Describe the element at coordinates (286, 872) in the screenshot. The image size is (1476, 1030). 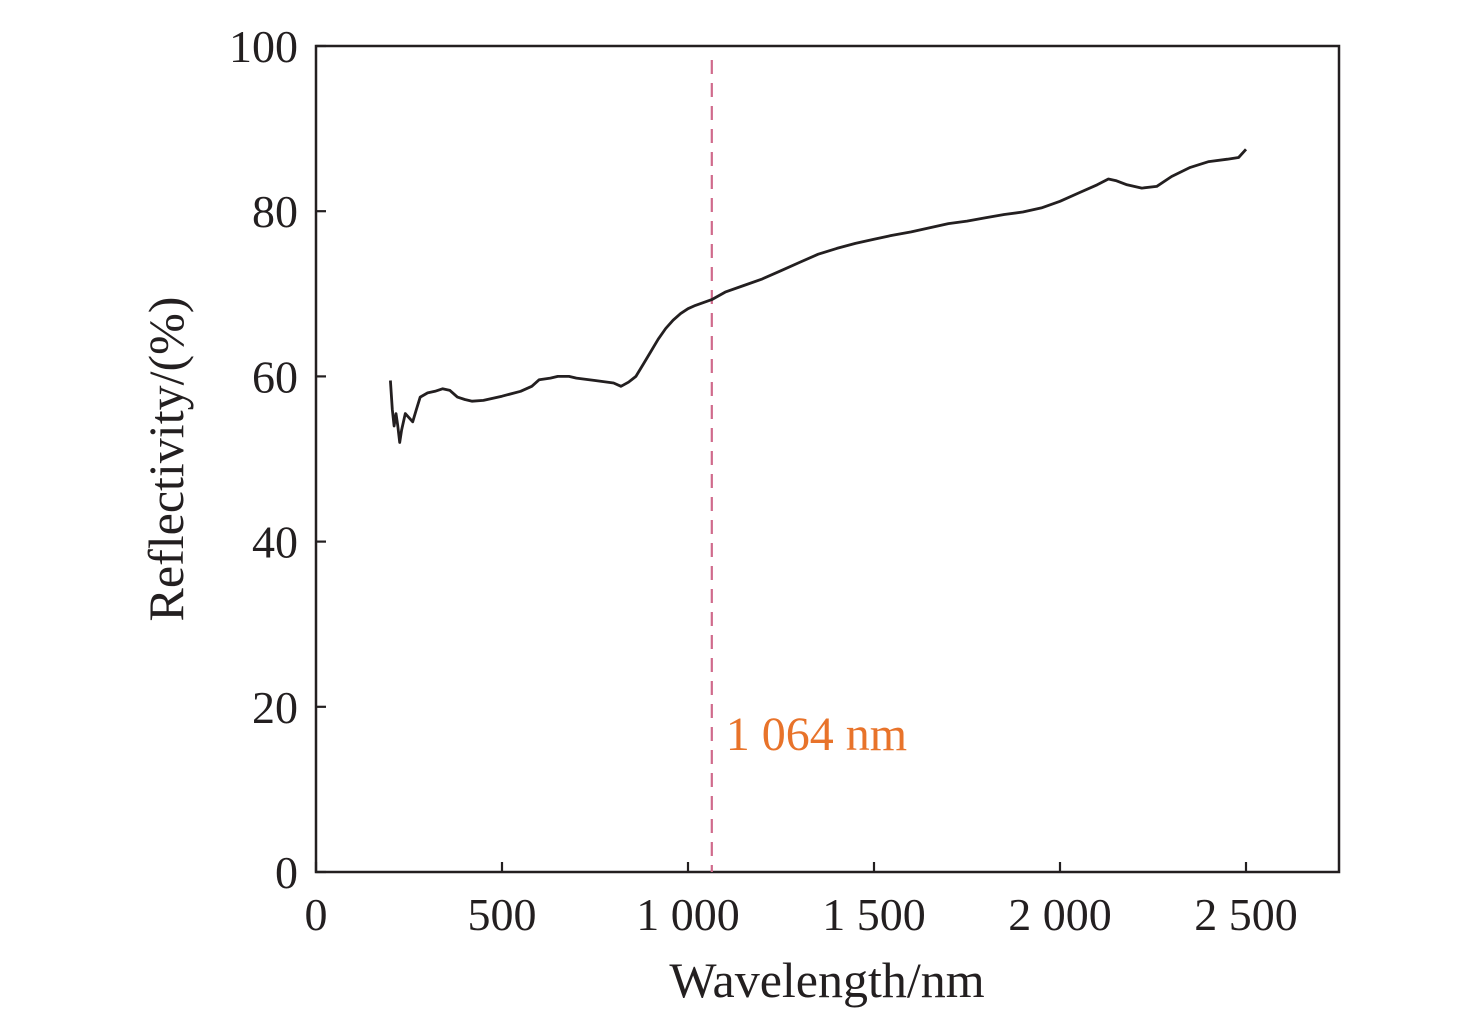
I see `y-tick-label: 0` at that location.